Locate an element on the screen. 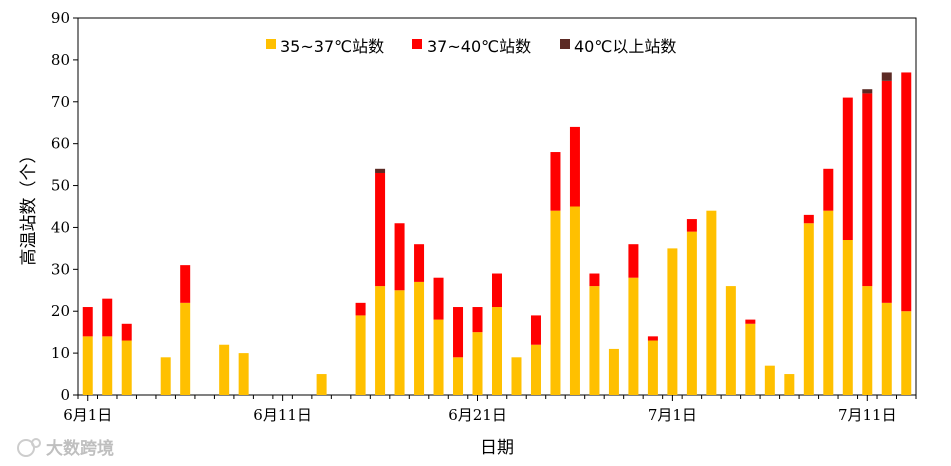 The width and height of the screenshot is (951, 466). y-tick-label: 50 is located at coordinates (60, 186).